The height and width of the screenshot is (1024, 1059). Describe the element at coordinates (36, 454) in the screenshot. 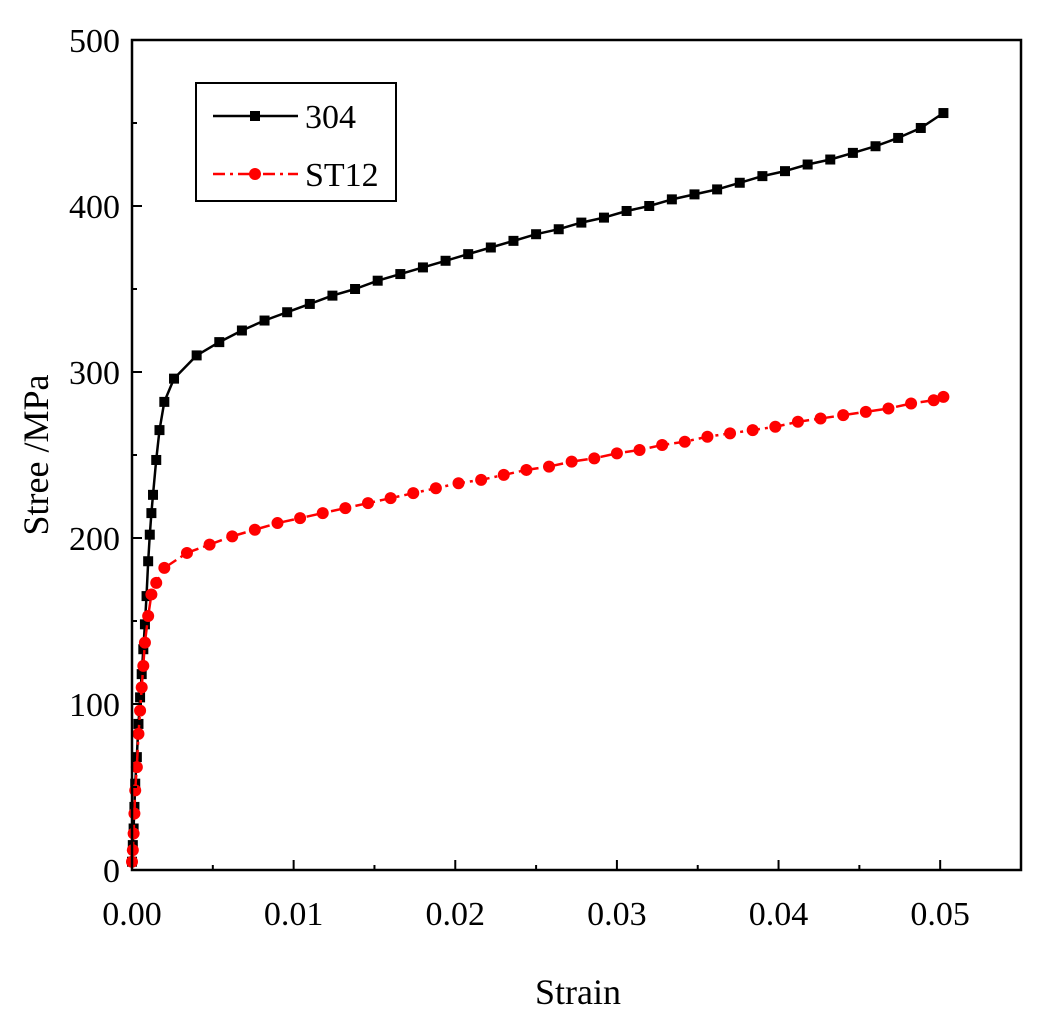

I see `y-axis-title: Stree /MPa` at that location.